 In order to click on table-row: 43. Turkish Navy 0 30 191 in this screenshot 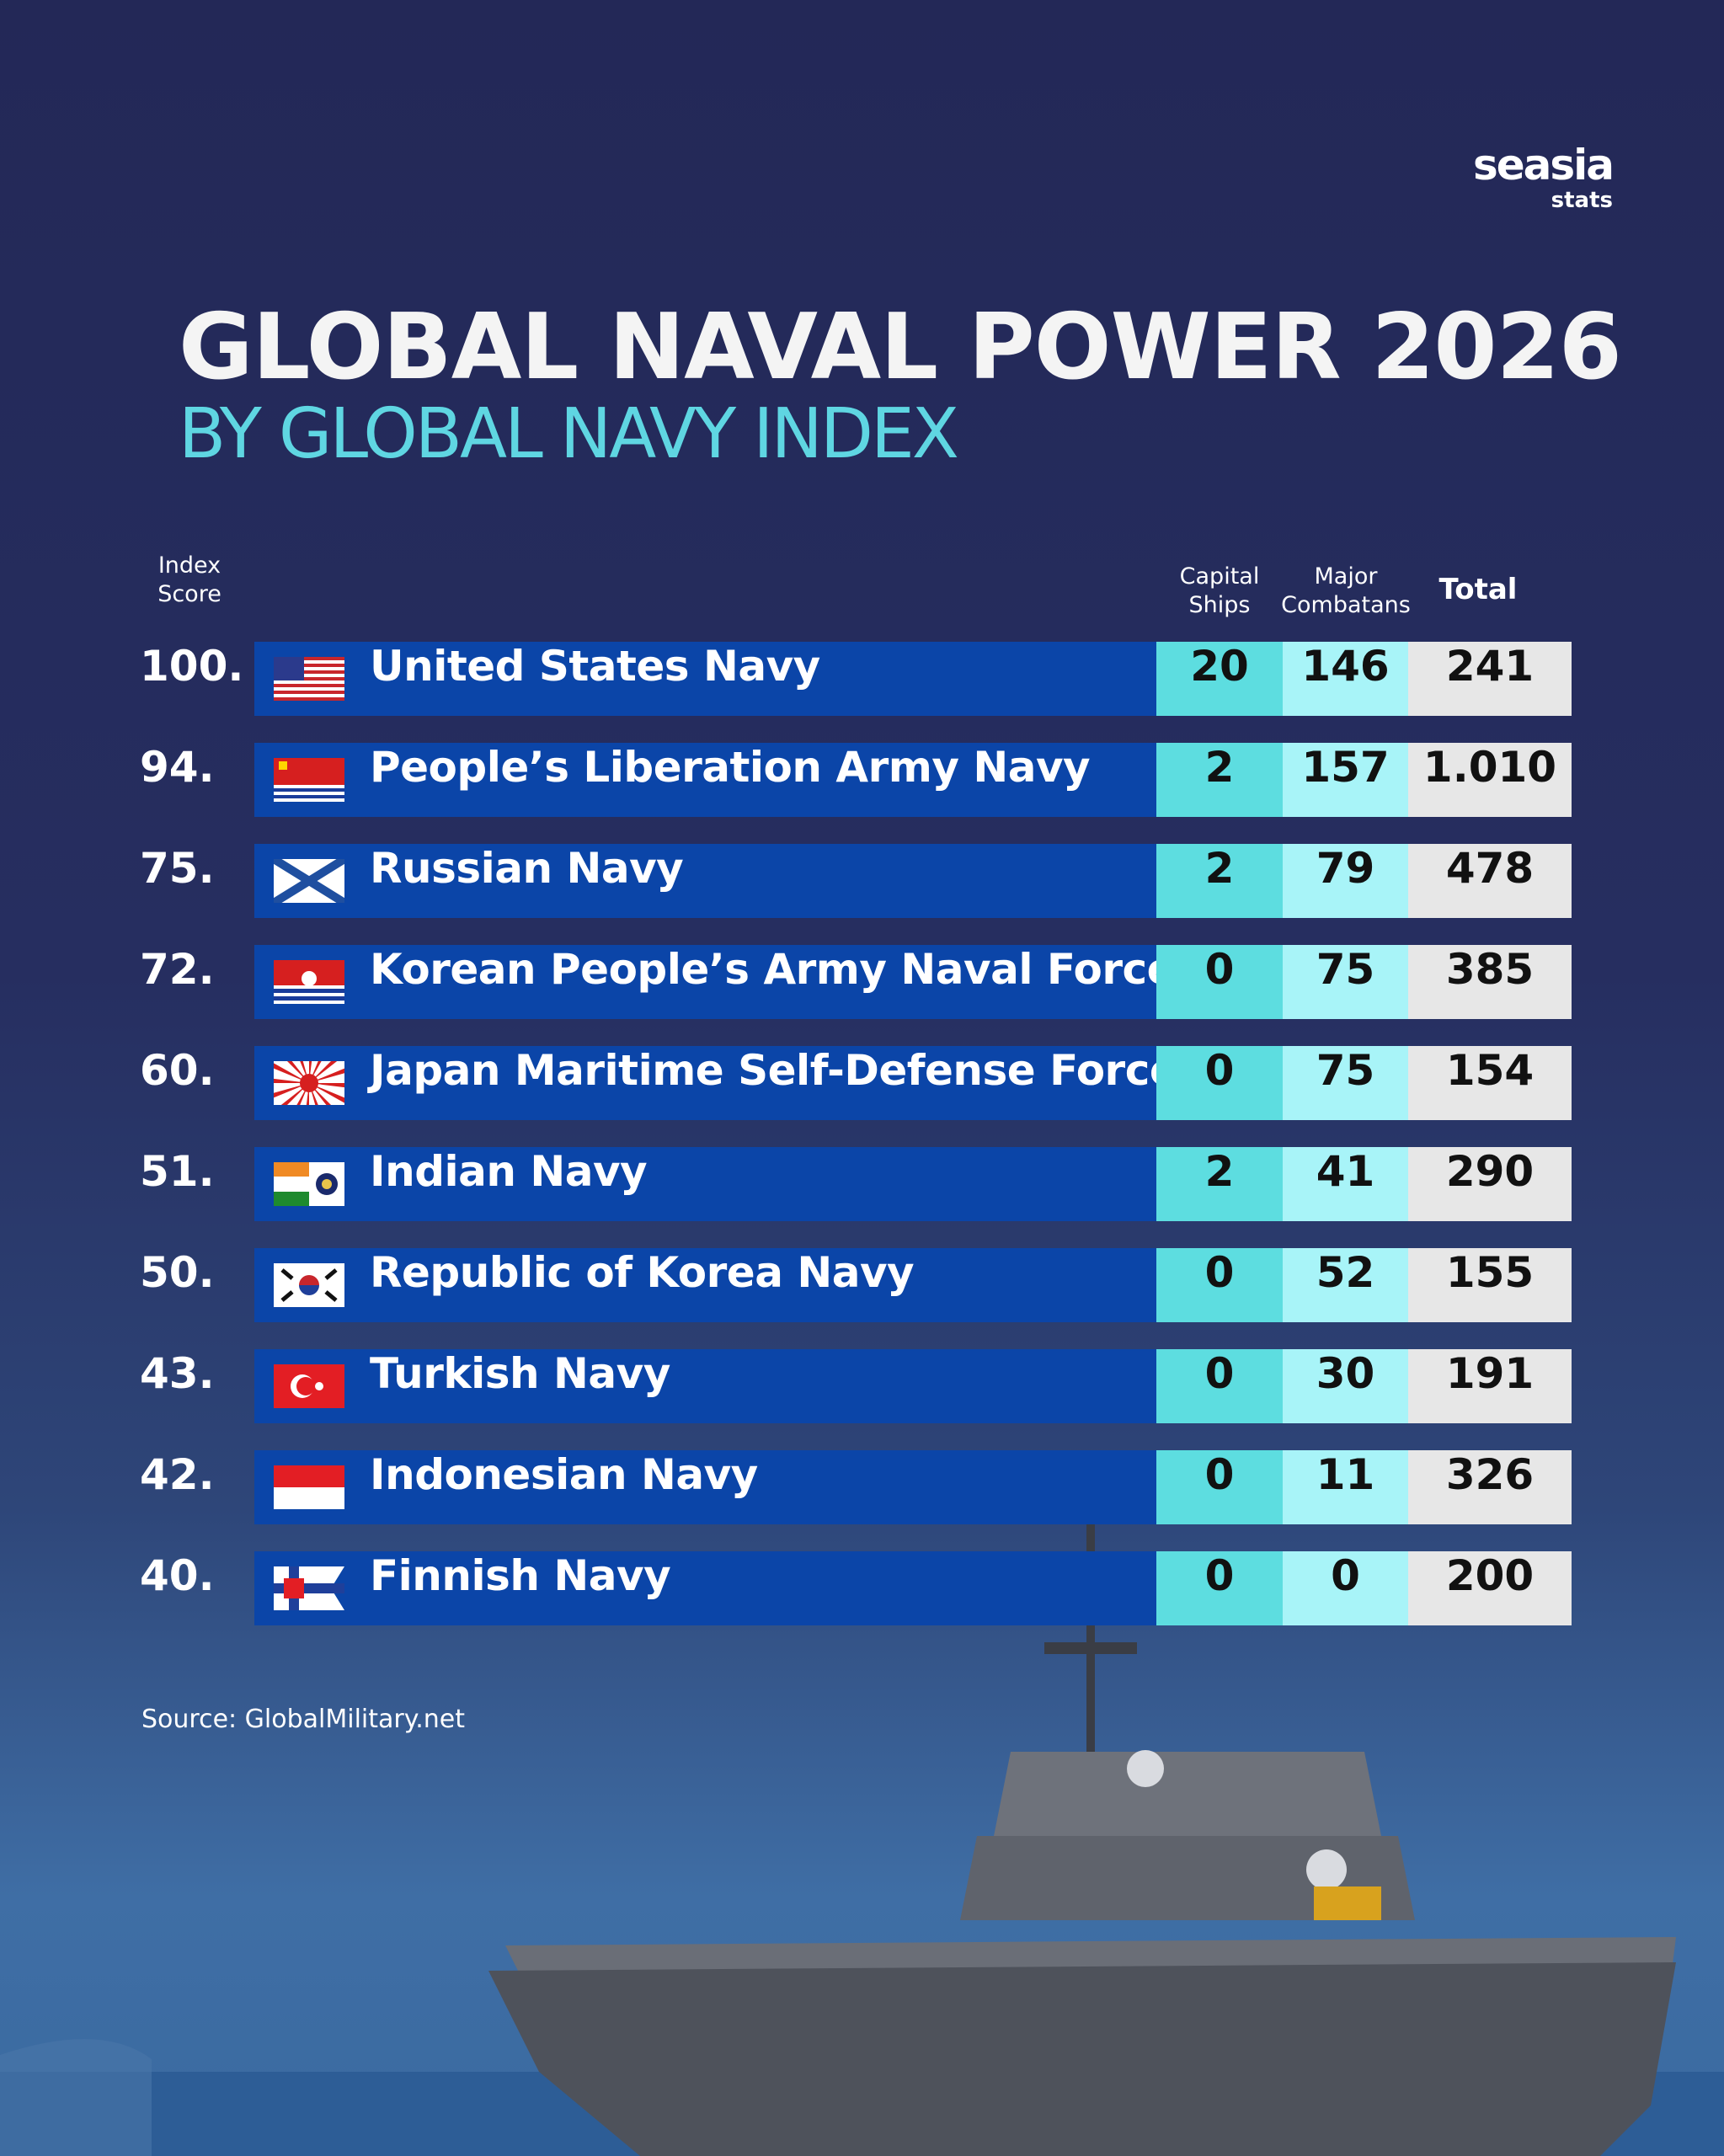, I will do `click(862, 1386)`.